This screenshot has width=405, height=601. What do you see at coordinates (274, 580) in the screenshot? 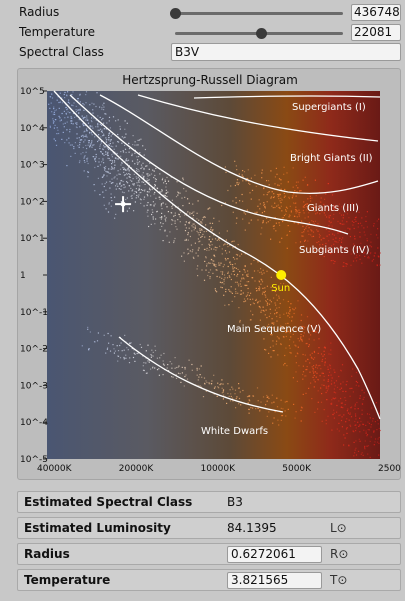
I see `temperature-info-field: 3.821565` at bounding box center [274, 580].